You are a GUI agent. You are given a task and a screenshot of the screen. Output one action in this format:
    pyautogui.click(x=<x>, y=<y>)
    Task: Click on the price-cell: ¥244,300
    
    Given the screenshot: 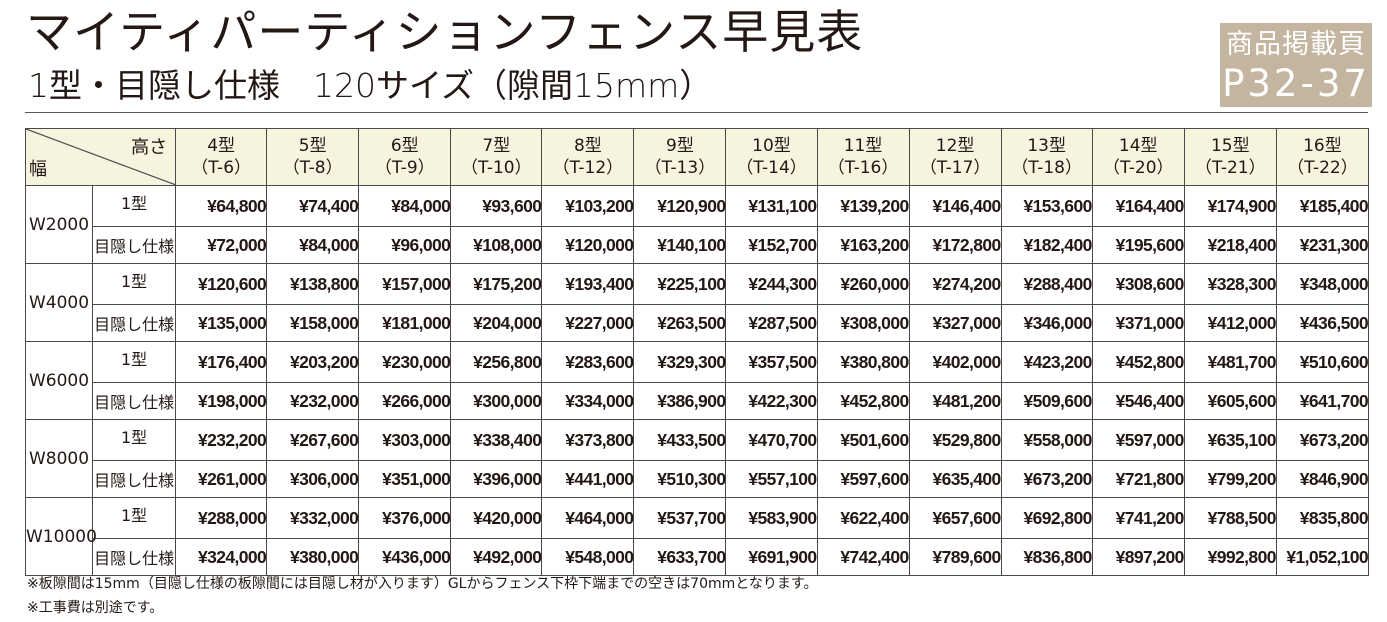 What is the action you would take?
    pyautogui.click(x=771, y=284)
    